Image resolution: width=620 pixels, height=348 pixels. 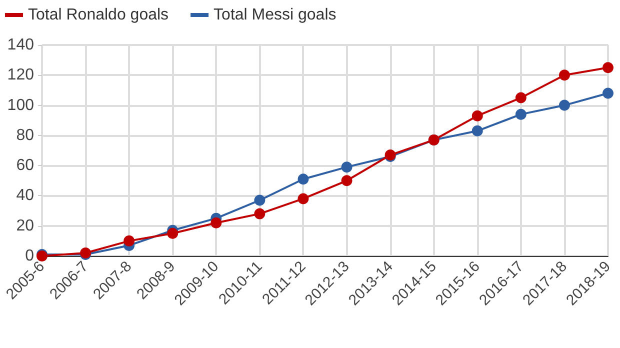 I want to click on y-tick-label: 100, so click(x=20, y=105).